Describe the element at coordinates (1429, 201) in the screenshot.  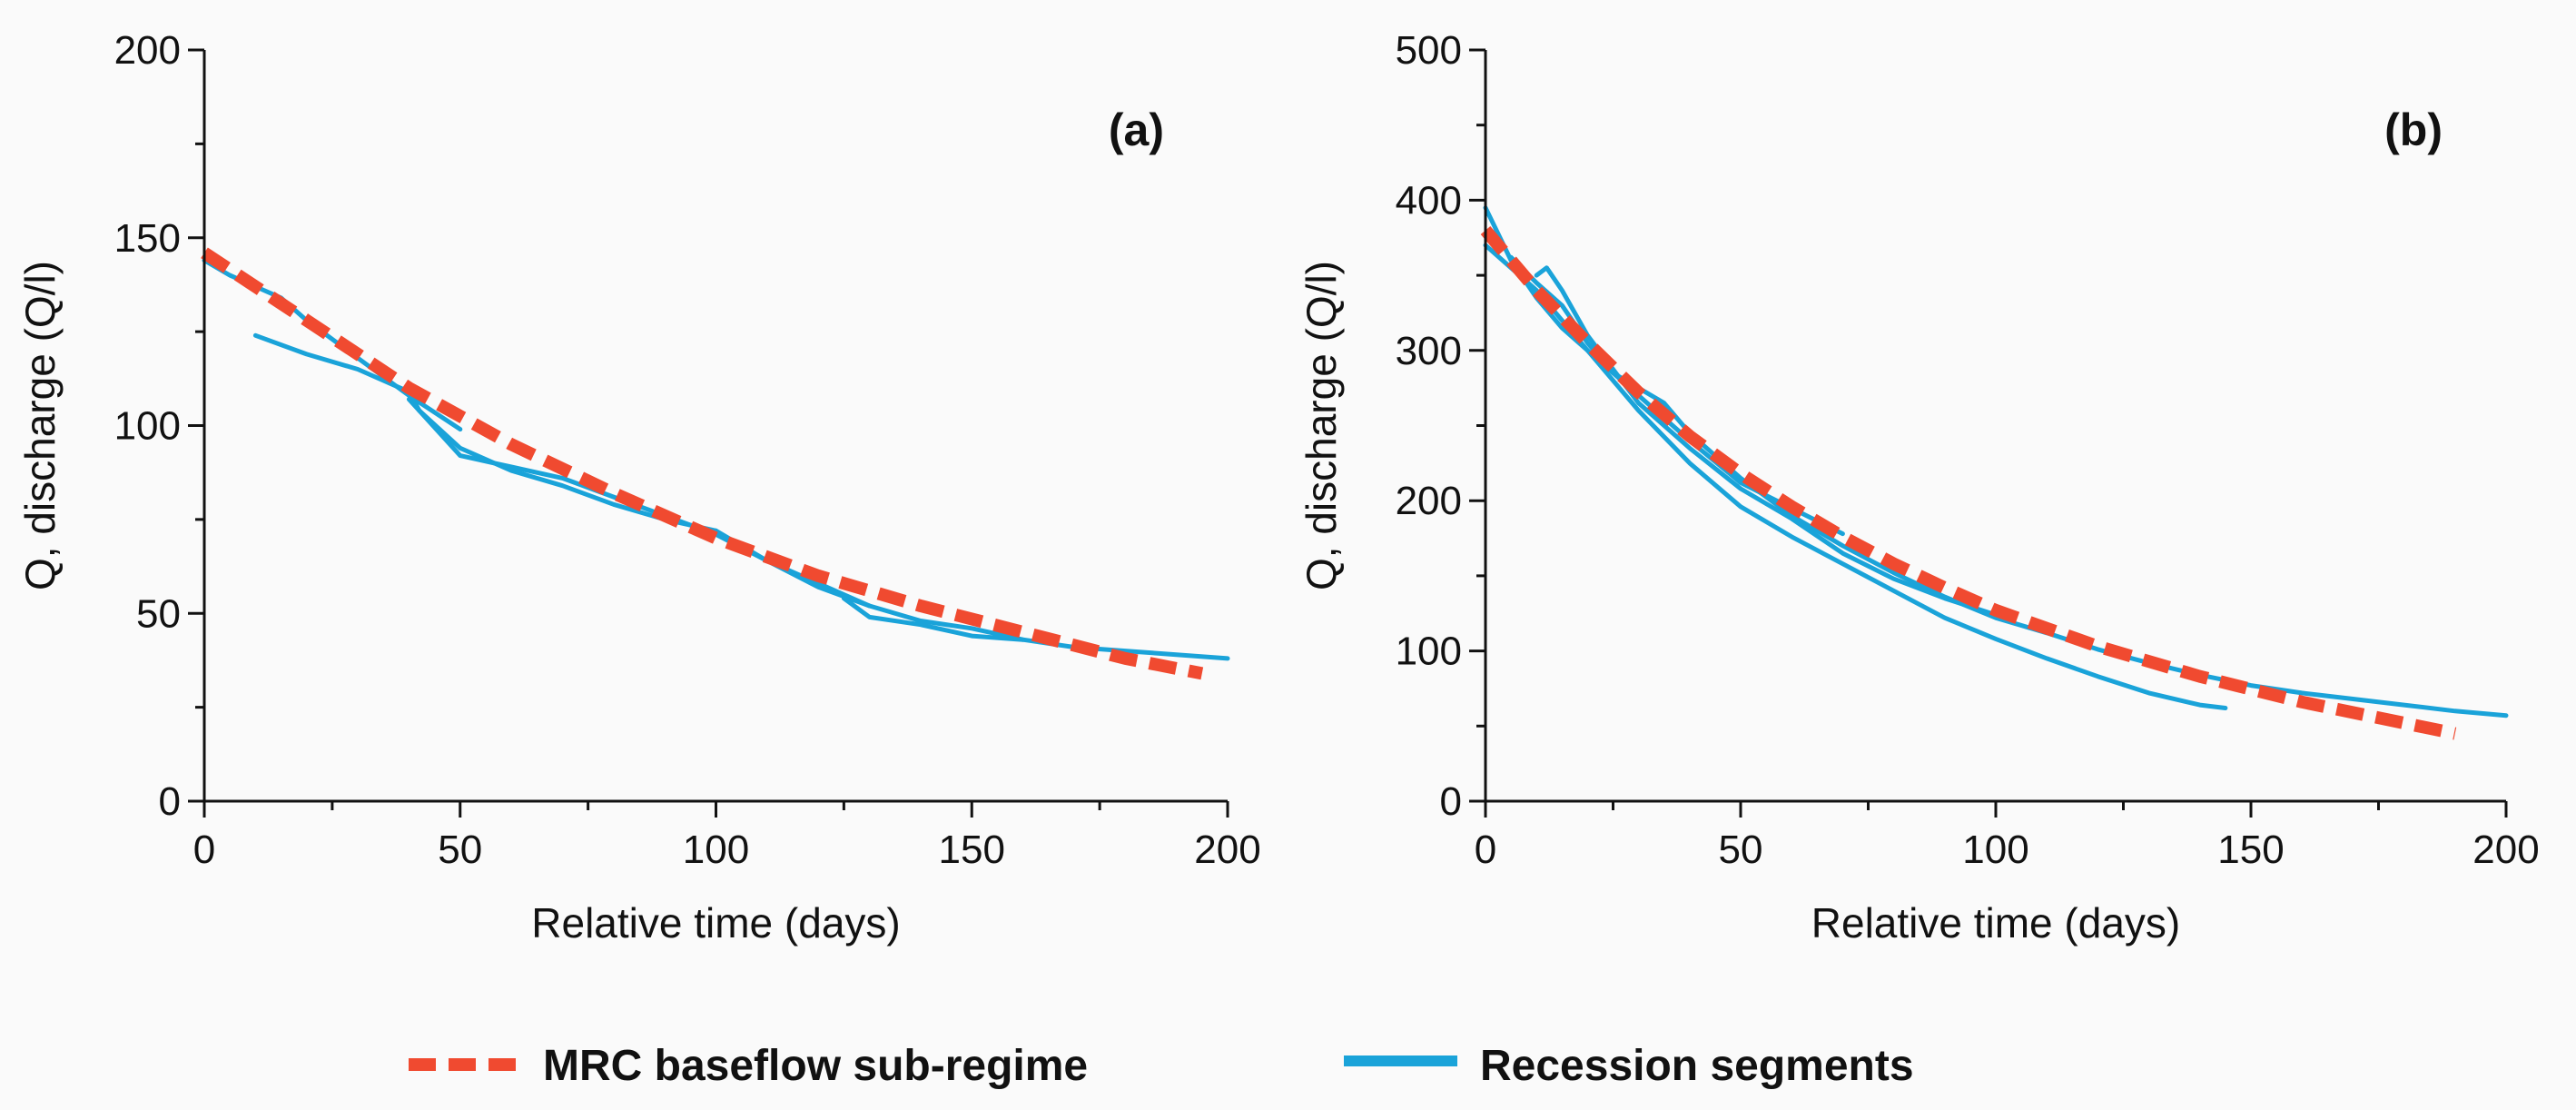
I see `y-tick-label: 400` at that location.